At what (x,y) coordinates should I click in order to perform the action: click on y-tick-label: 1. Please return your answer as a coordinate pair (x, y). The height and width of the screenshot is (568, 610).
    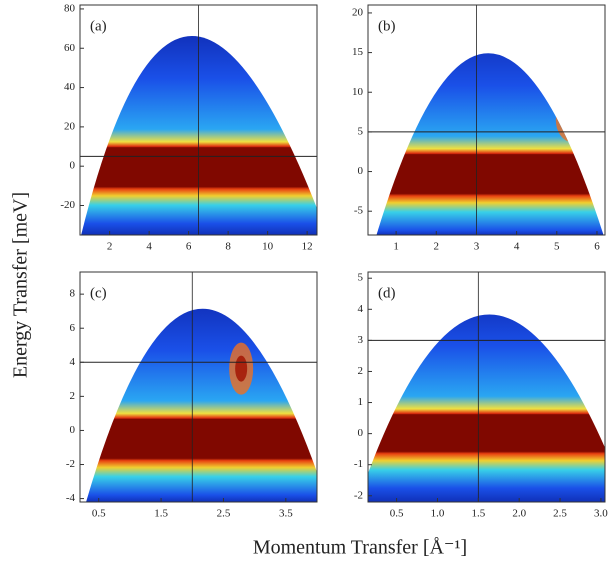
    Looking at the image, I should click on (361, 402).